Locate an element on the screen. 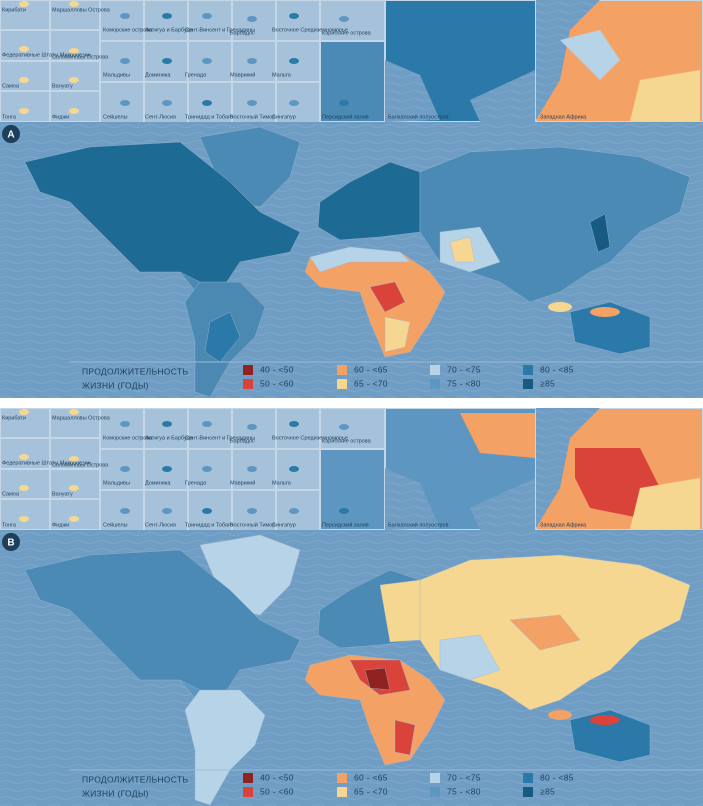 This screenshot has height=806, width=703. legend-label: 50 - <60 is located at coordinates (277, 791).